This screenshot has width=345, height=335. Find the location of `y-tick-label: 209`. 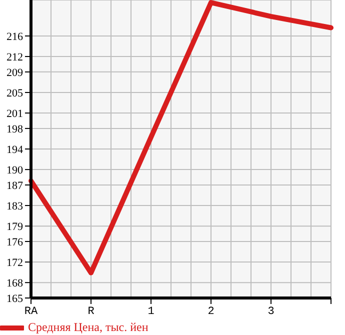

y-tick-label: 209 is located at coordinates (15, 72).